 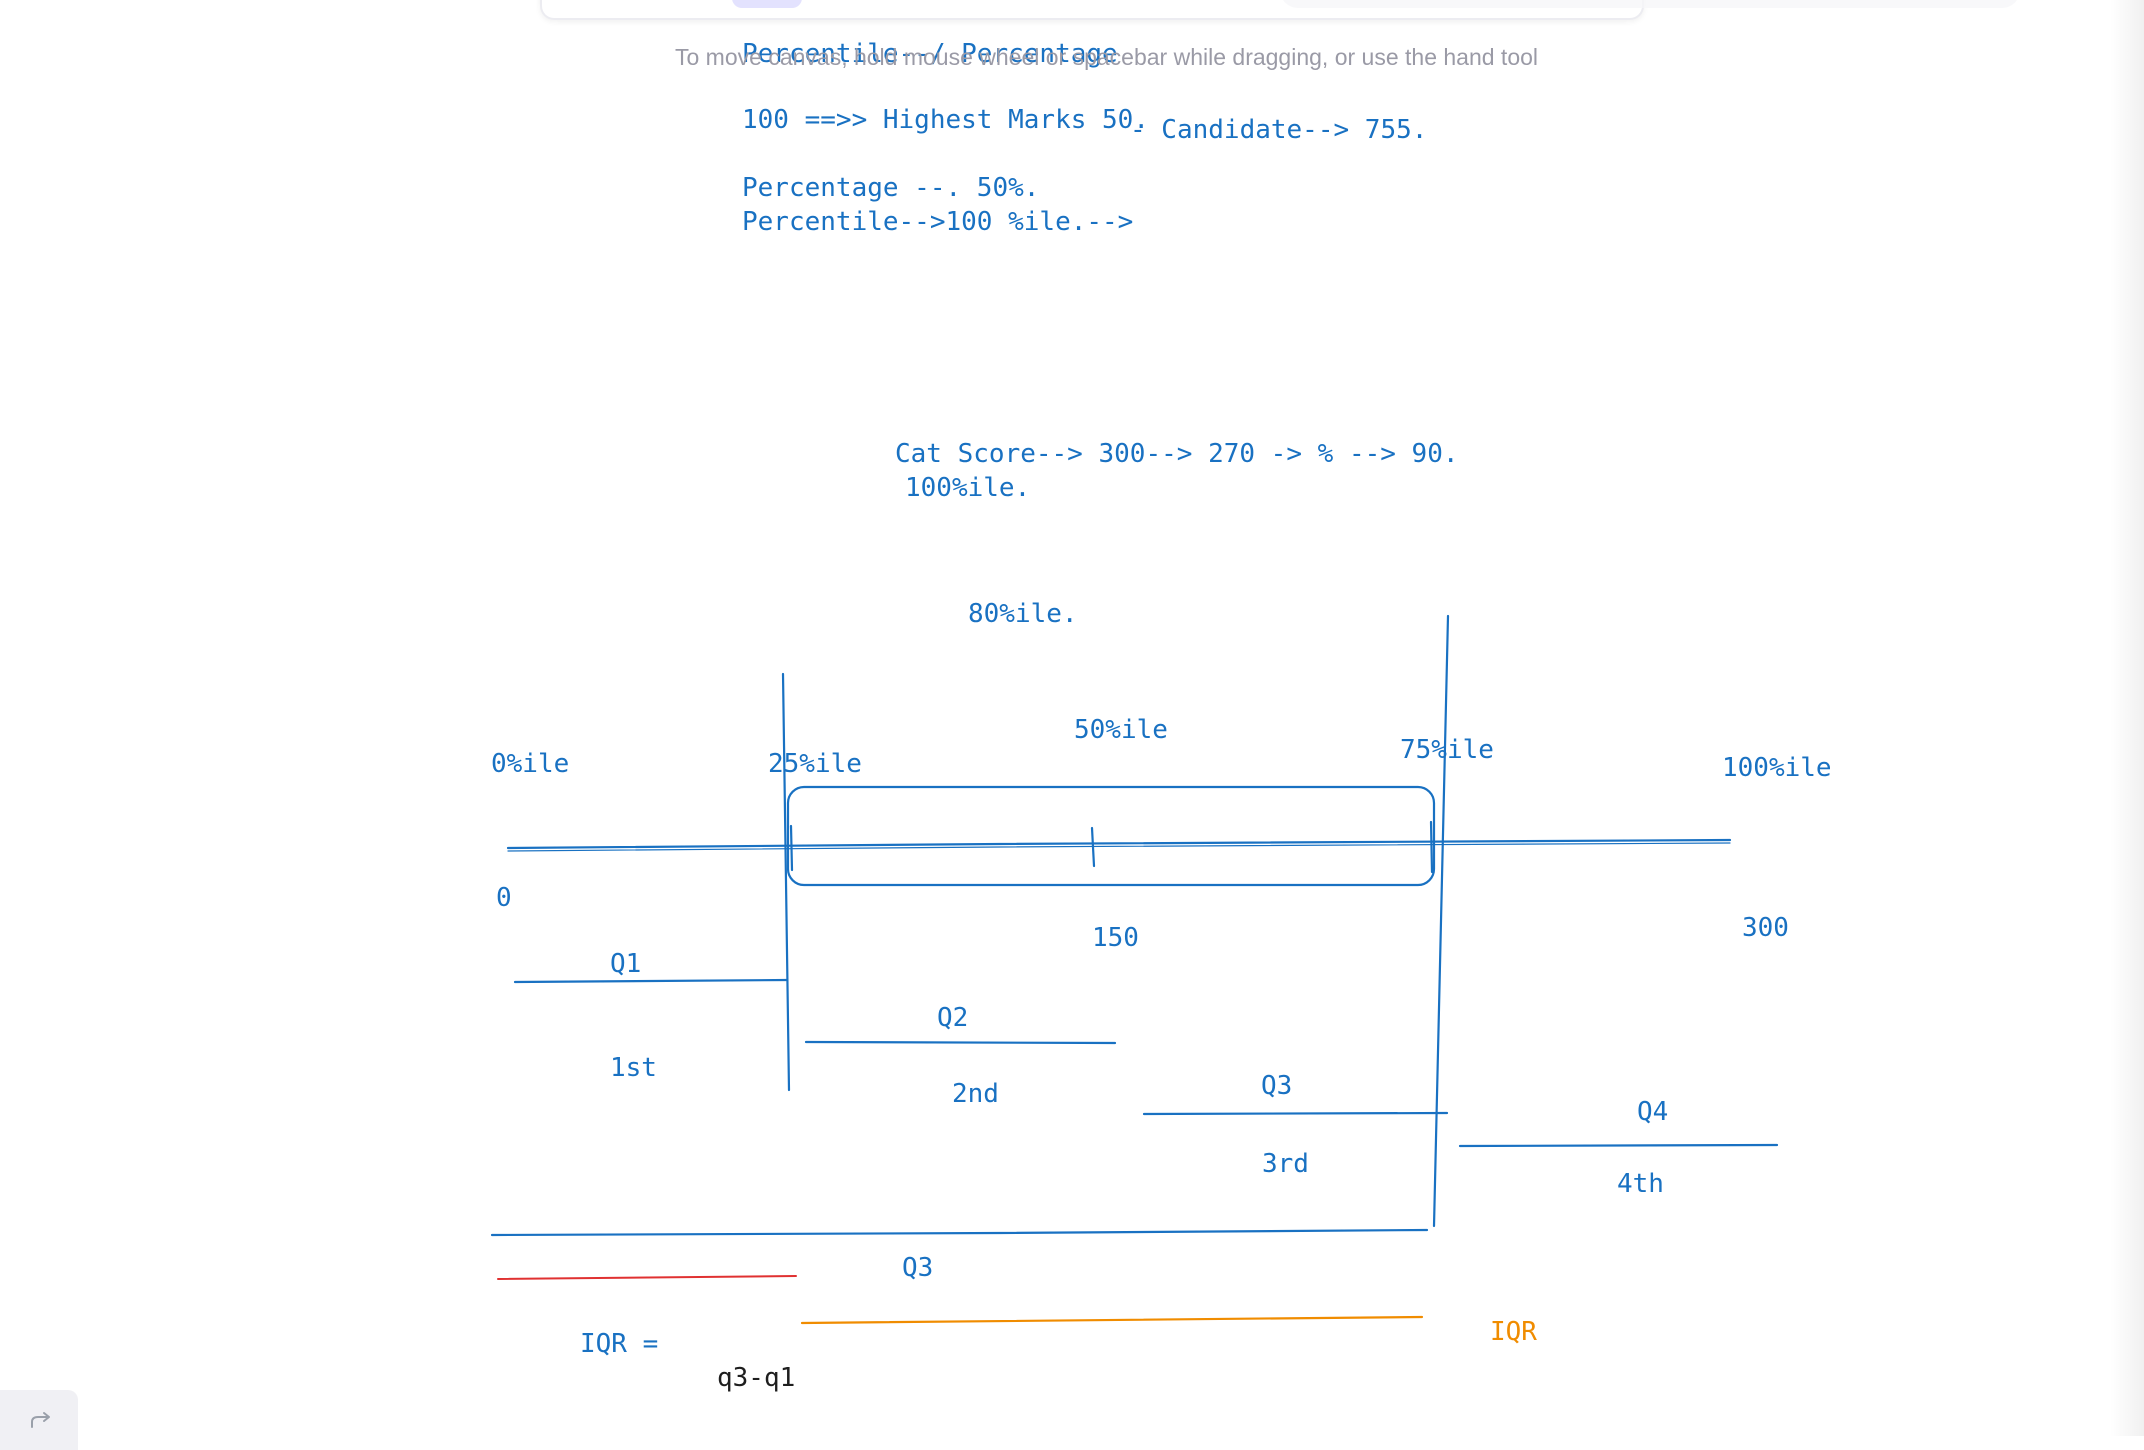 I want to click on box-plot-box, so click(x=1111, y=836).